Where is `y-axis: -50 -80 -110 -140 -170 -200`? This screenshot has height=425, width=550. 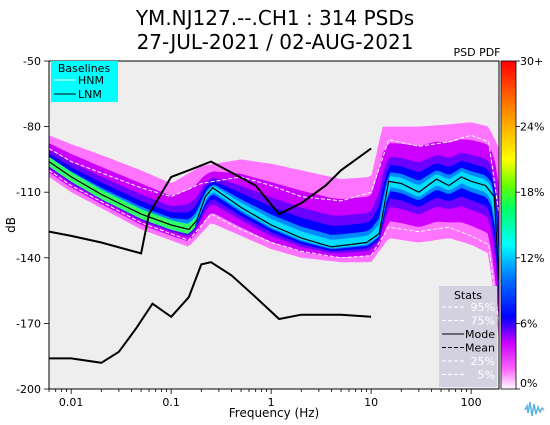
y-axis: -50 -80 -110 -140 -170 -200 is located at coordinates (32, 225).